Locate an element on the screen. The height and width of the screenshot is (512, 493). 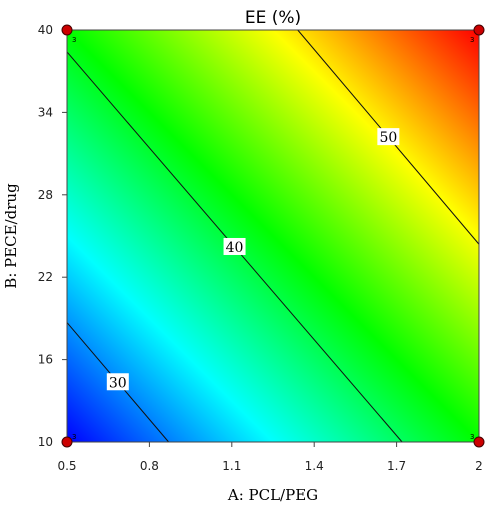
x-tick-label: 1.1 is located at coordinates (231, 466).